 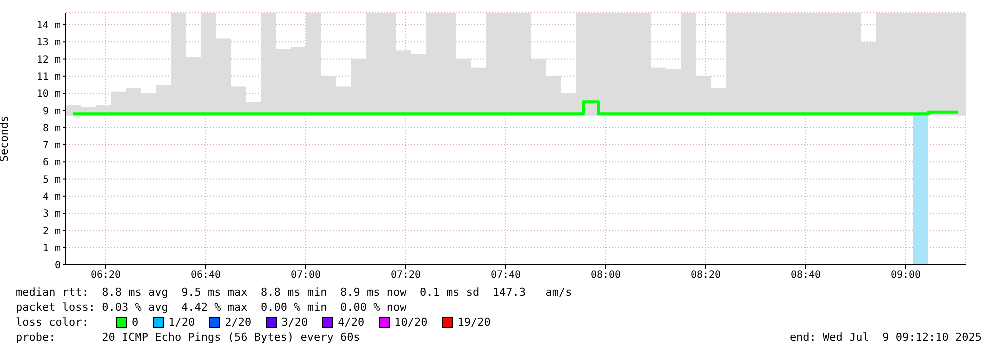 I want to click on text: median rtt: 8.8 ms avg 9.5 ms max 8.8 ms min 8.9 ms now 0.1 ms sd 147.3 am/s, so click(x=295, y=292).